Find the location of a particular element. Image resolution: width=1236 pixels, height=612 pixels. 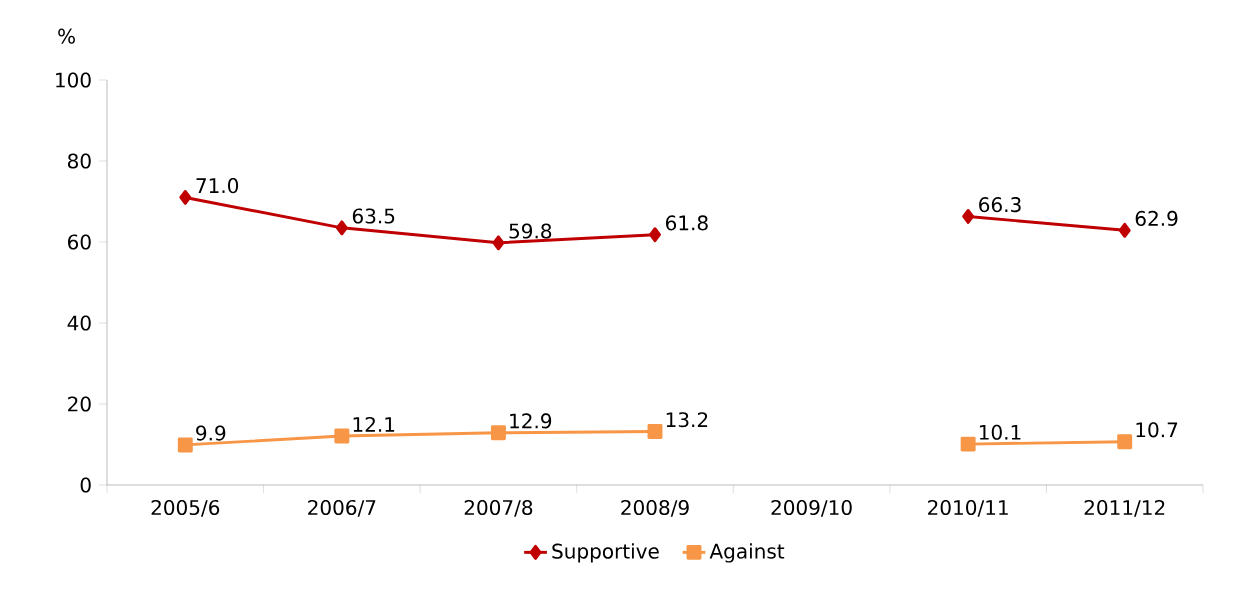

y-tick-label: 0 is located at coordinates (85, 485).